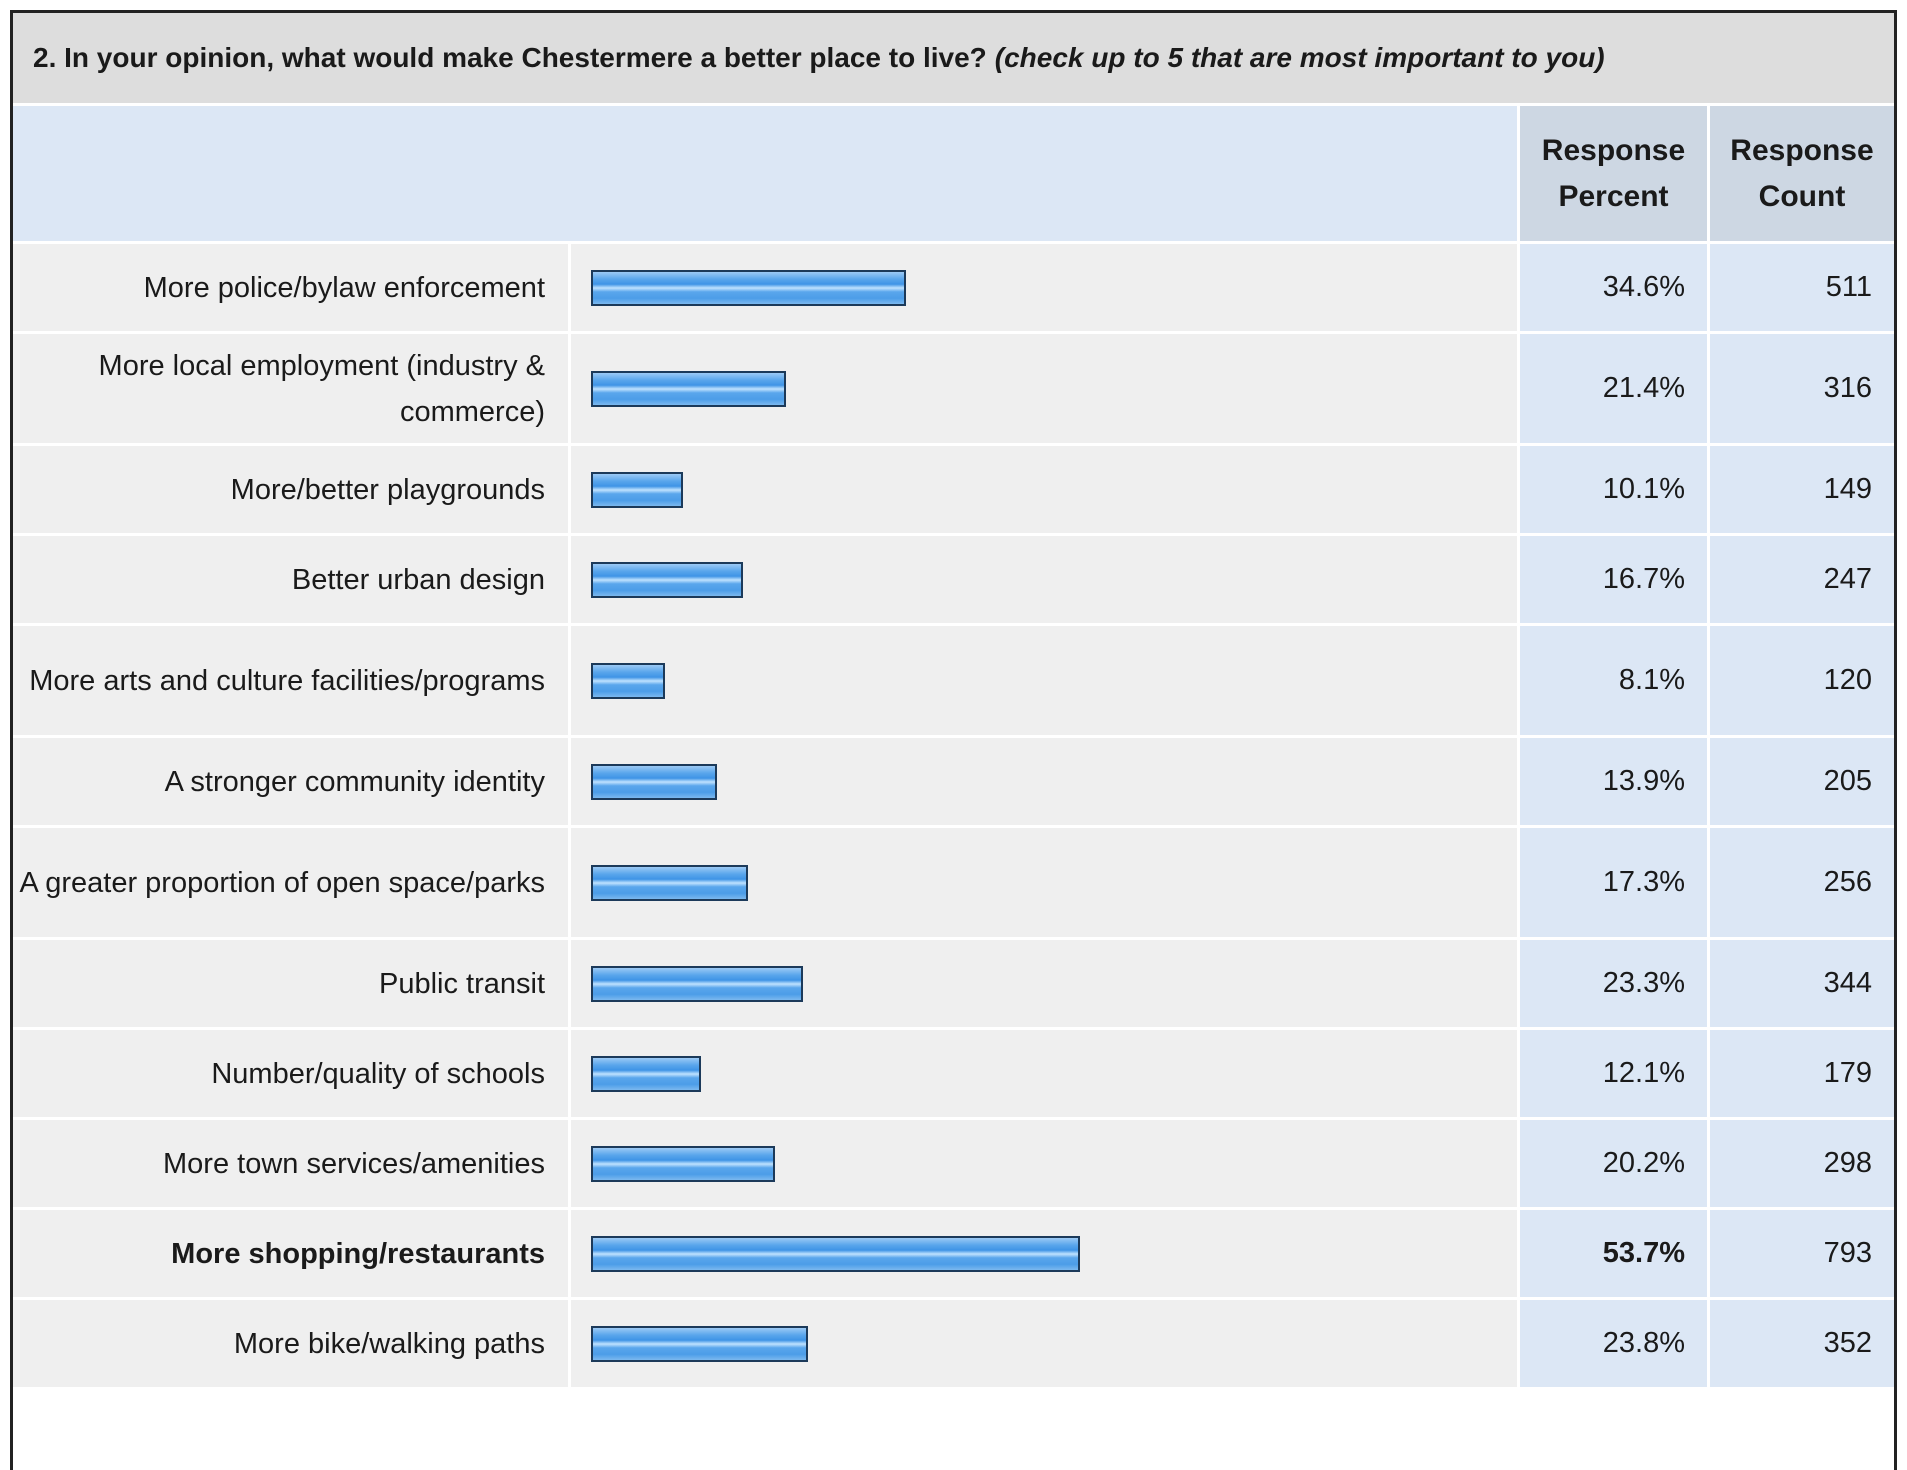 The image size is (1907, 1470). I want to click on response-count: 793, so click(1800, 1253).